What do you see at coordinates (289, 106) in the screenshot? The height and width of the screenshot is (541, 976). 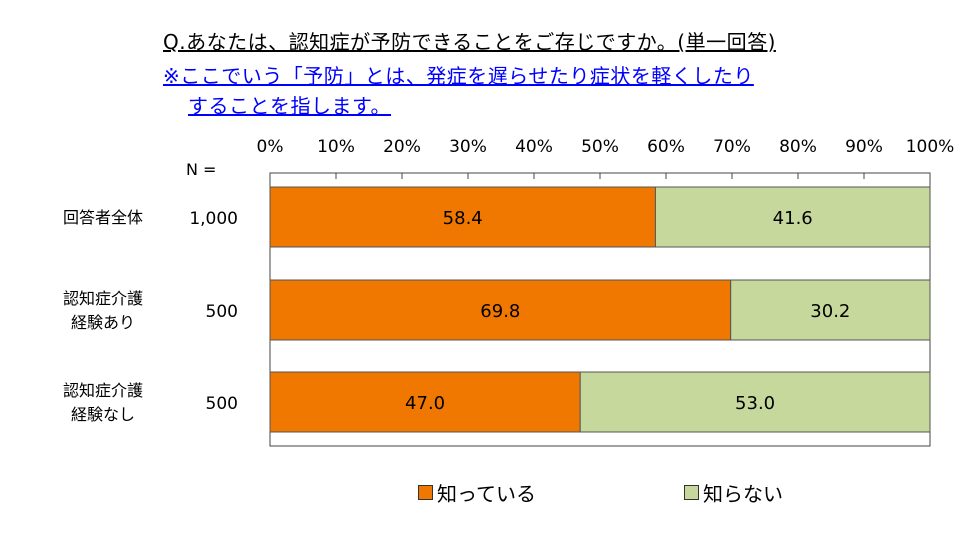 I see `note-line-2: することを指します。` at bounding box center [289, 106].